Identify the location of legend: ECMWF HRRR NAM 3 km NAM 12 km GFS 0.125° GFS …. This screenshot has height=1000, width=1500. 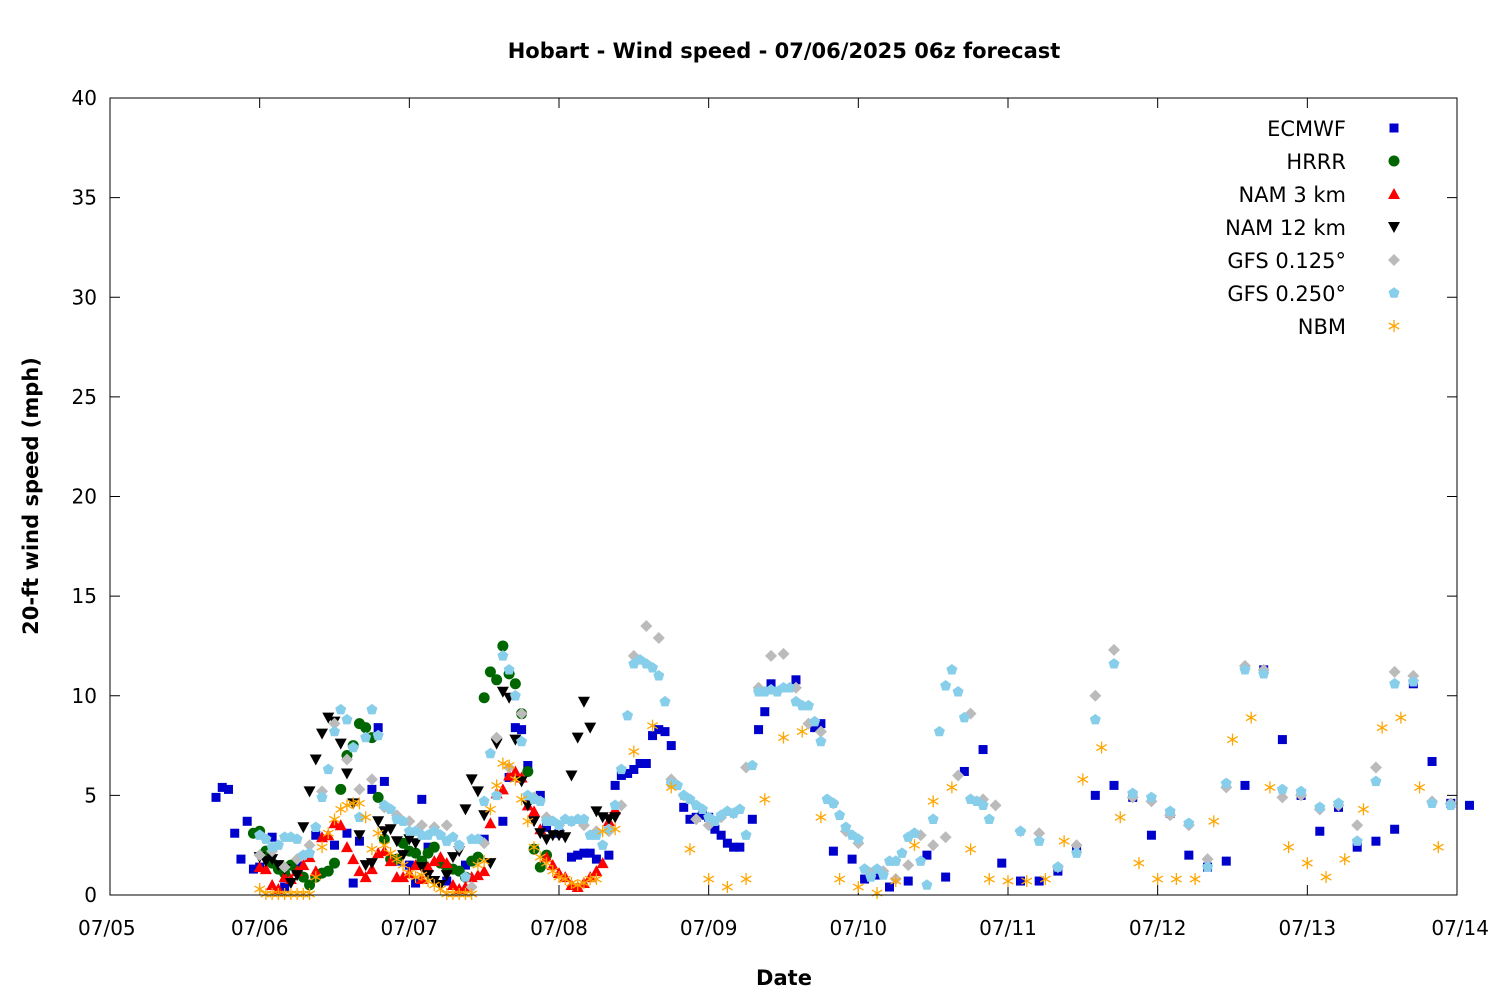
(1312, 228).